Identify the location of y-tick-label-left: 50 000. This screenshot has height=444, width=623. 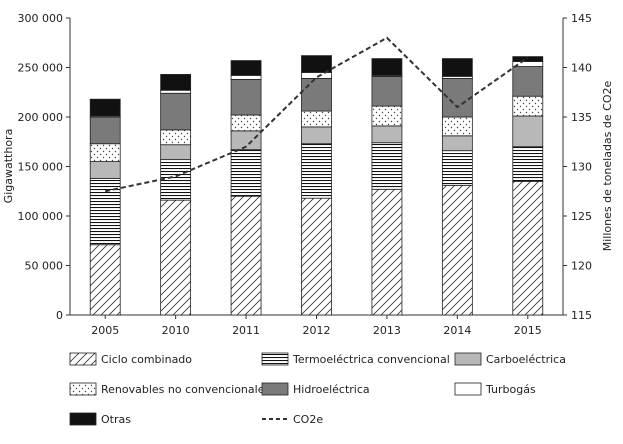
(44, 266).